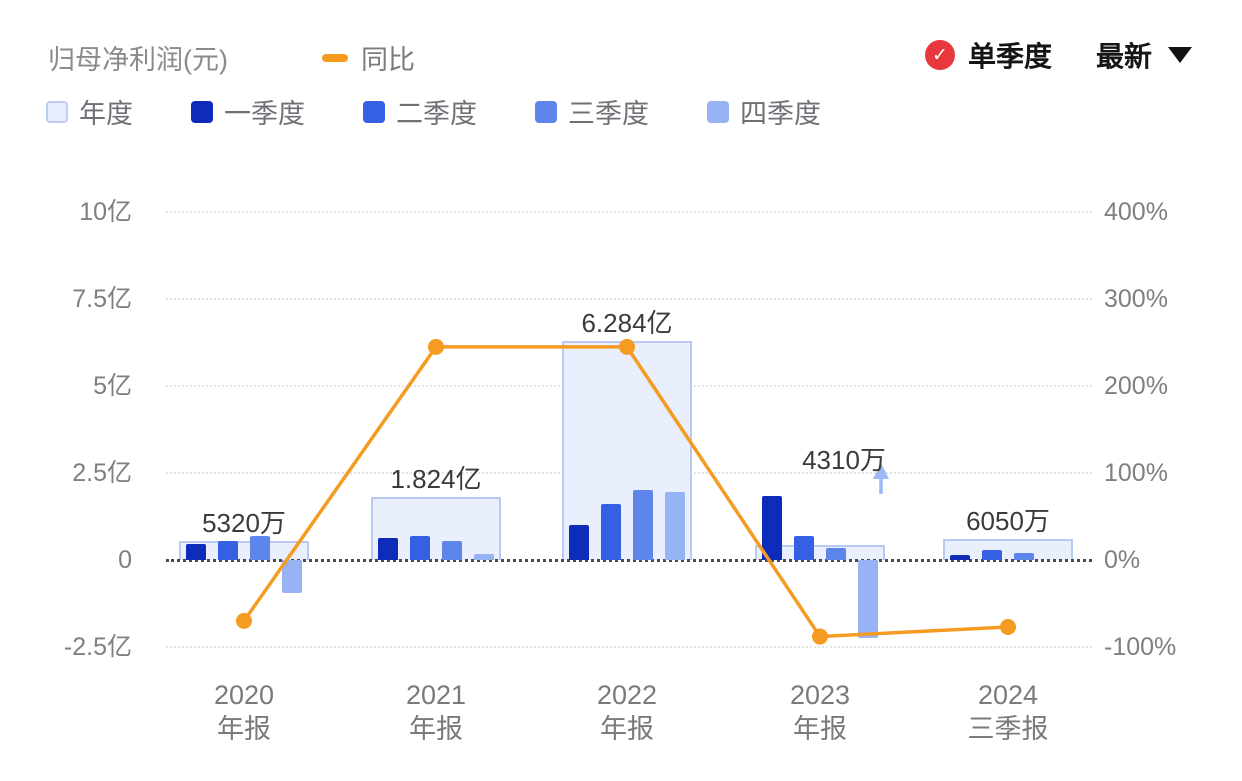 This screenshot has width=1242, height=781. Describe the element at coordinates (1122, 560) in the screenshot. I see `y-axis-tick-right: 0%` at that location.